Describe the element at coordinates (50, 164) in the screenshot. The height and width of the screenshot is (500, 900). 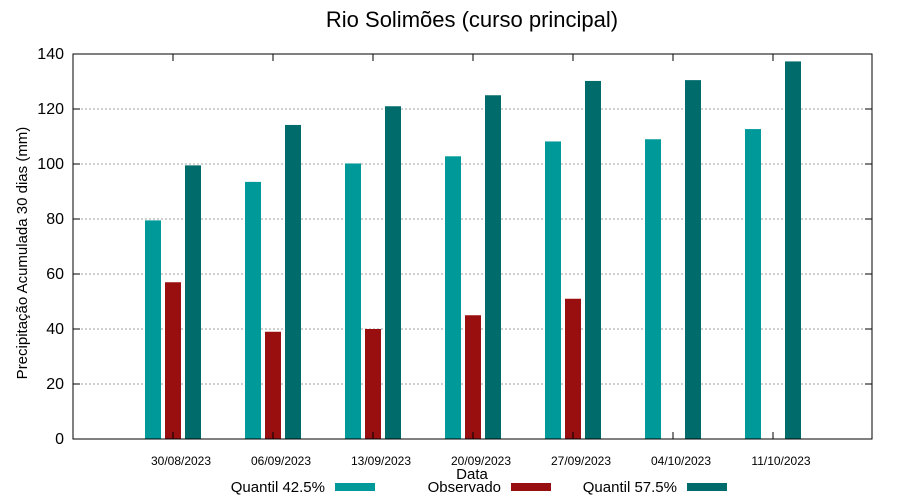
I see `y-tick-label: 100` at that location.